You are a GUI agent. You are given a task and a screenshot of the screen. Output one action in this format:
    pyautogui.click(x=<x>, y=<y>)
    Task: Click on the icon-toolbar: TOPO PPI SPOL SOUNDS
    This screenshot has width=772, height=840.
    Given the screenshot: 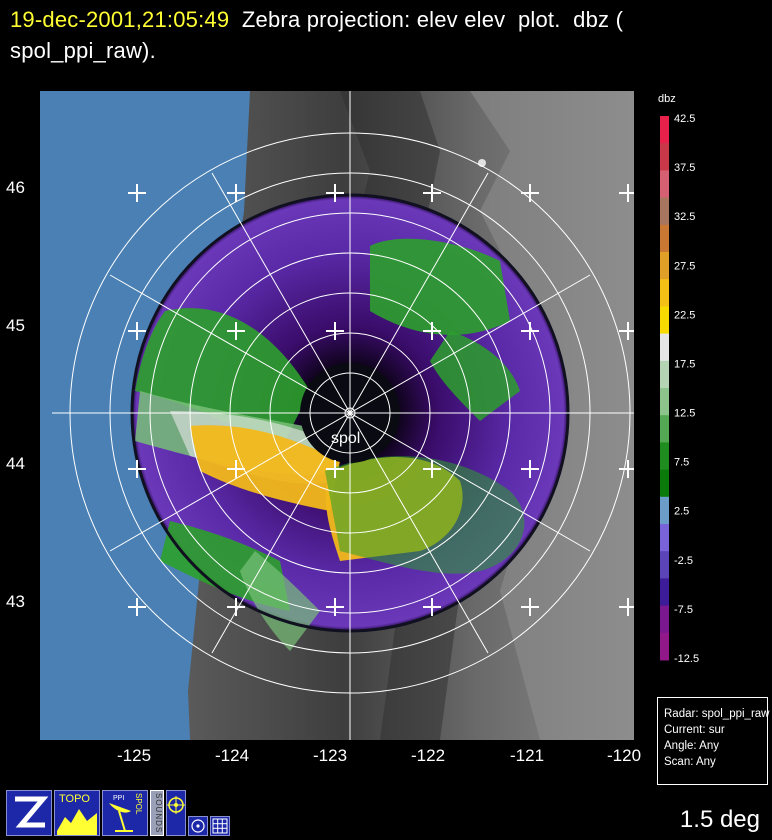 What is the action you would take?
    pyautogui.click(x=118, y=813)
    